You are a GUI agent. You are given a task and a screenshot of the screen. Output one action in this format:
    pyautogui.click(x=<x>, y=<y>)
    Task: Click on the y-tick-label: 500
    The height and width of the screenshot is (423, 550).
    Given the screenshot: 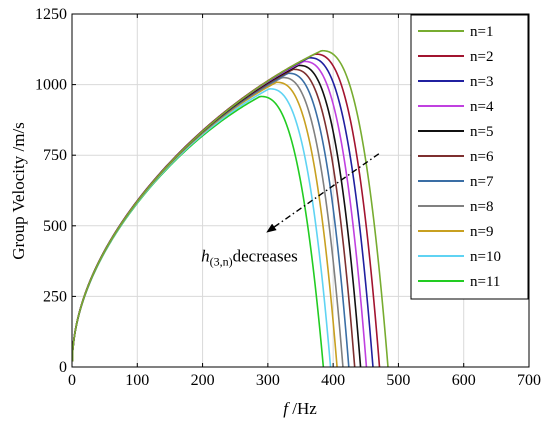 What is the action you would take?
    pyautogui.click(x=55, y=226)
    